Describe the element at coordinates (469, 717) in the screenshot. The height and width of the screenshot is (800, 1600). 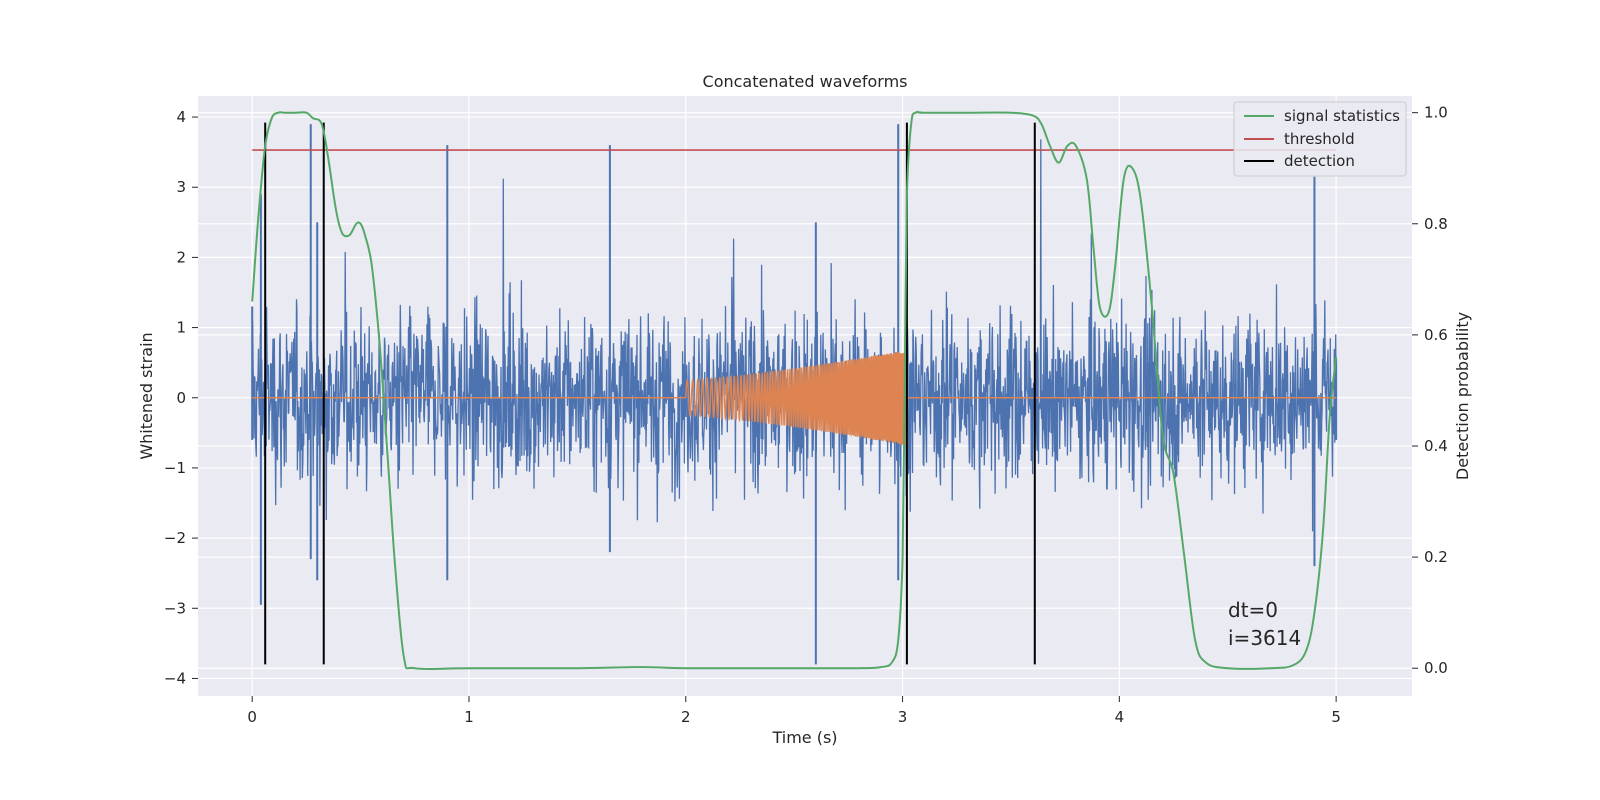
I see `x-tick-label: 1` at that location.